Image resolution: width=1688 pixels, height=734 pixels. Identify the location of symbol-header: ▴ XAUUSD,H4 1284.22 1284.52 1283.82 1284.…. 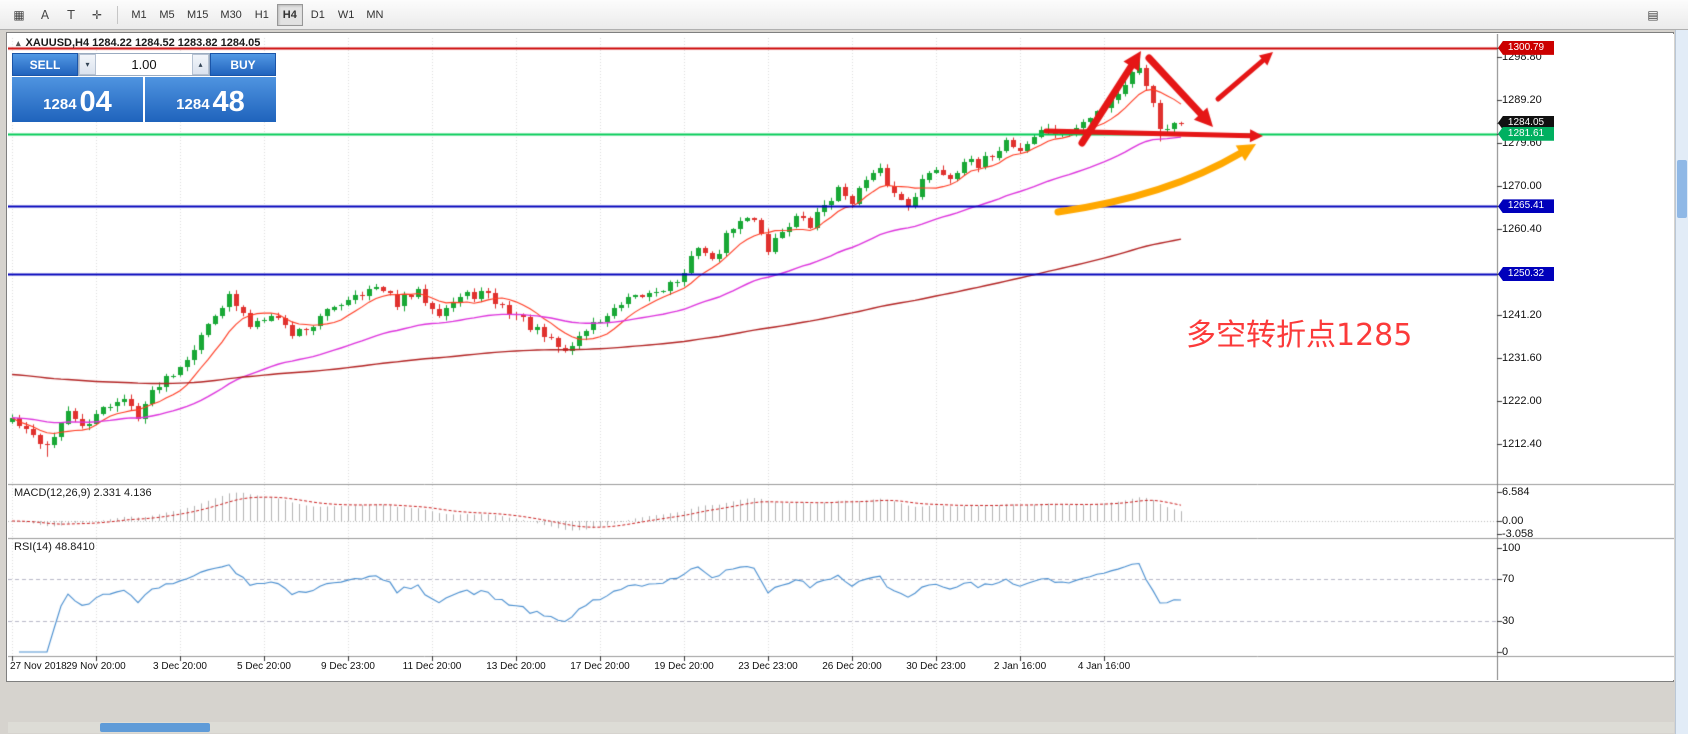
(138, 43).